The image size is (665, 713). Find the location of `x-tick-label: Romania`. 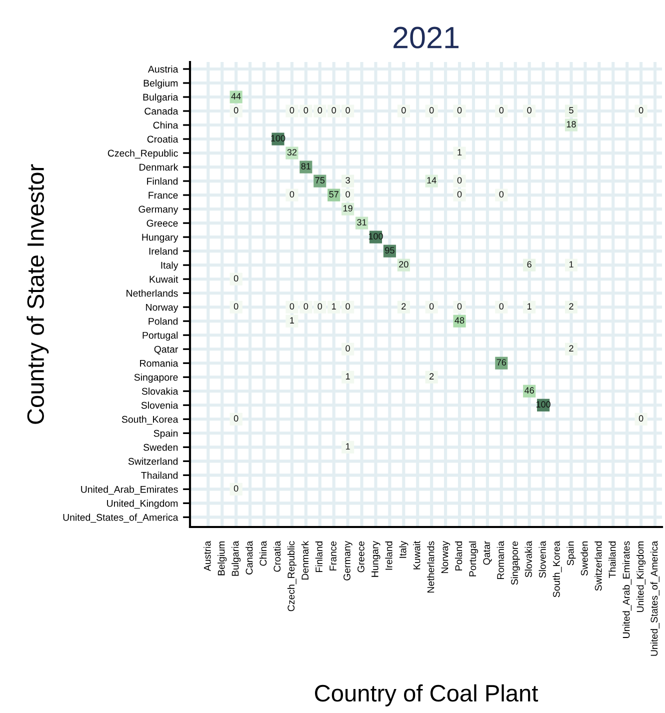

x-tick-label: Romania is located at coordinates (500, 559).